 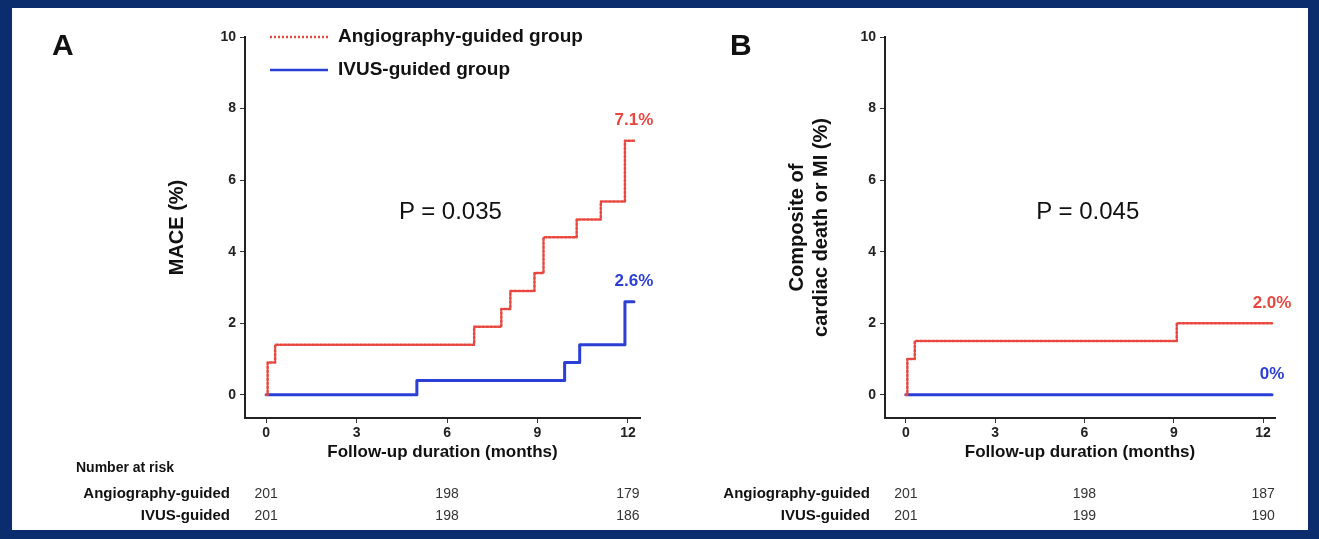 I want to click on text: 187, so click(x=1263, y=492).